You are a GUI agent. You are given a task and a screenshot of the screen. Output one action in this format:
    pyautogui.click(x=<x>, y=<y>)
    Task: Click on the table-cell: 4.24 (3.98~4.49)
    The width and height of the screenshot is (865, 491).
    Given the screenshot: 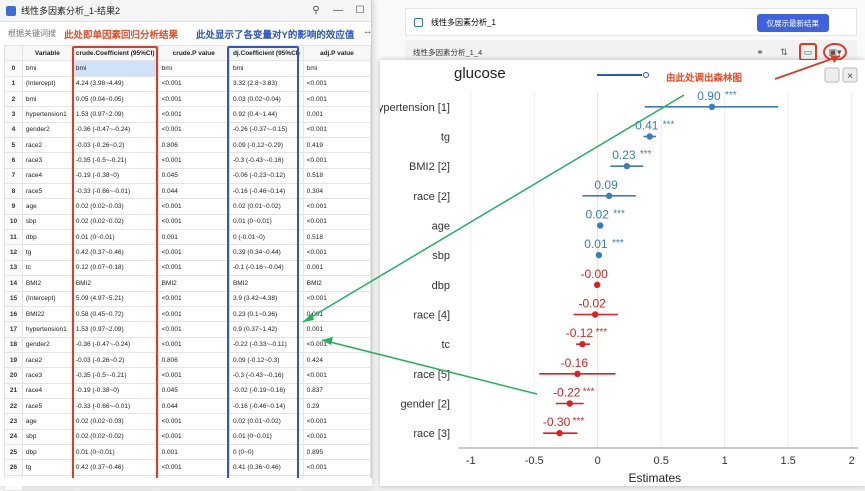 What is the action you would take?
    pyautogui.click(x=115, y=84)
    